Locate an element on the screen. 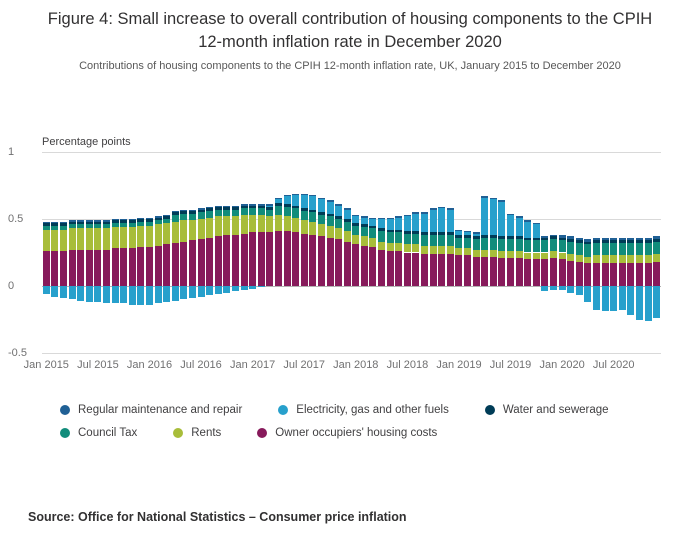 The height and width of the screenshot is (549, 700). y-tick-label: -0.5 is located at coordinates (17, 353).